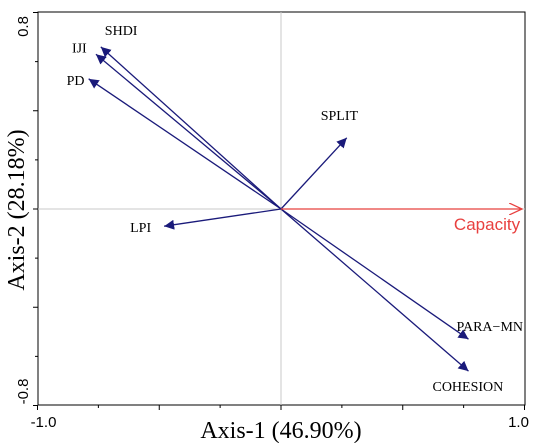 The height and width of the screenshot is (443, 550). Describe the element at coordinates (374, 274) in the screenshot. I see `vector-para-mn` at that location.